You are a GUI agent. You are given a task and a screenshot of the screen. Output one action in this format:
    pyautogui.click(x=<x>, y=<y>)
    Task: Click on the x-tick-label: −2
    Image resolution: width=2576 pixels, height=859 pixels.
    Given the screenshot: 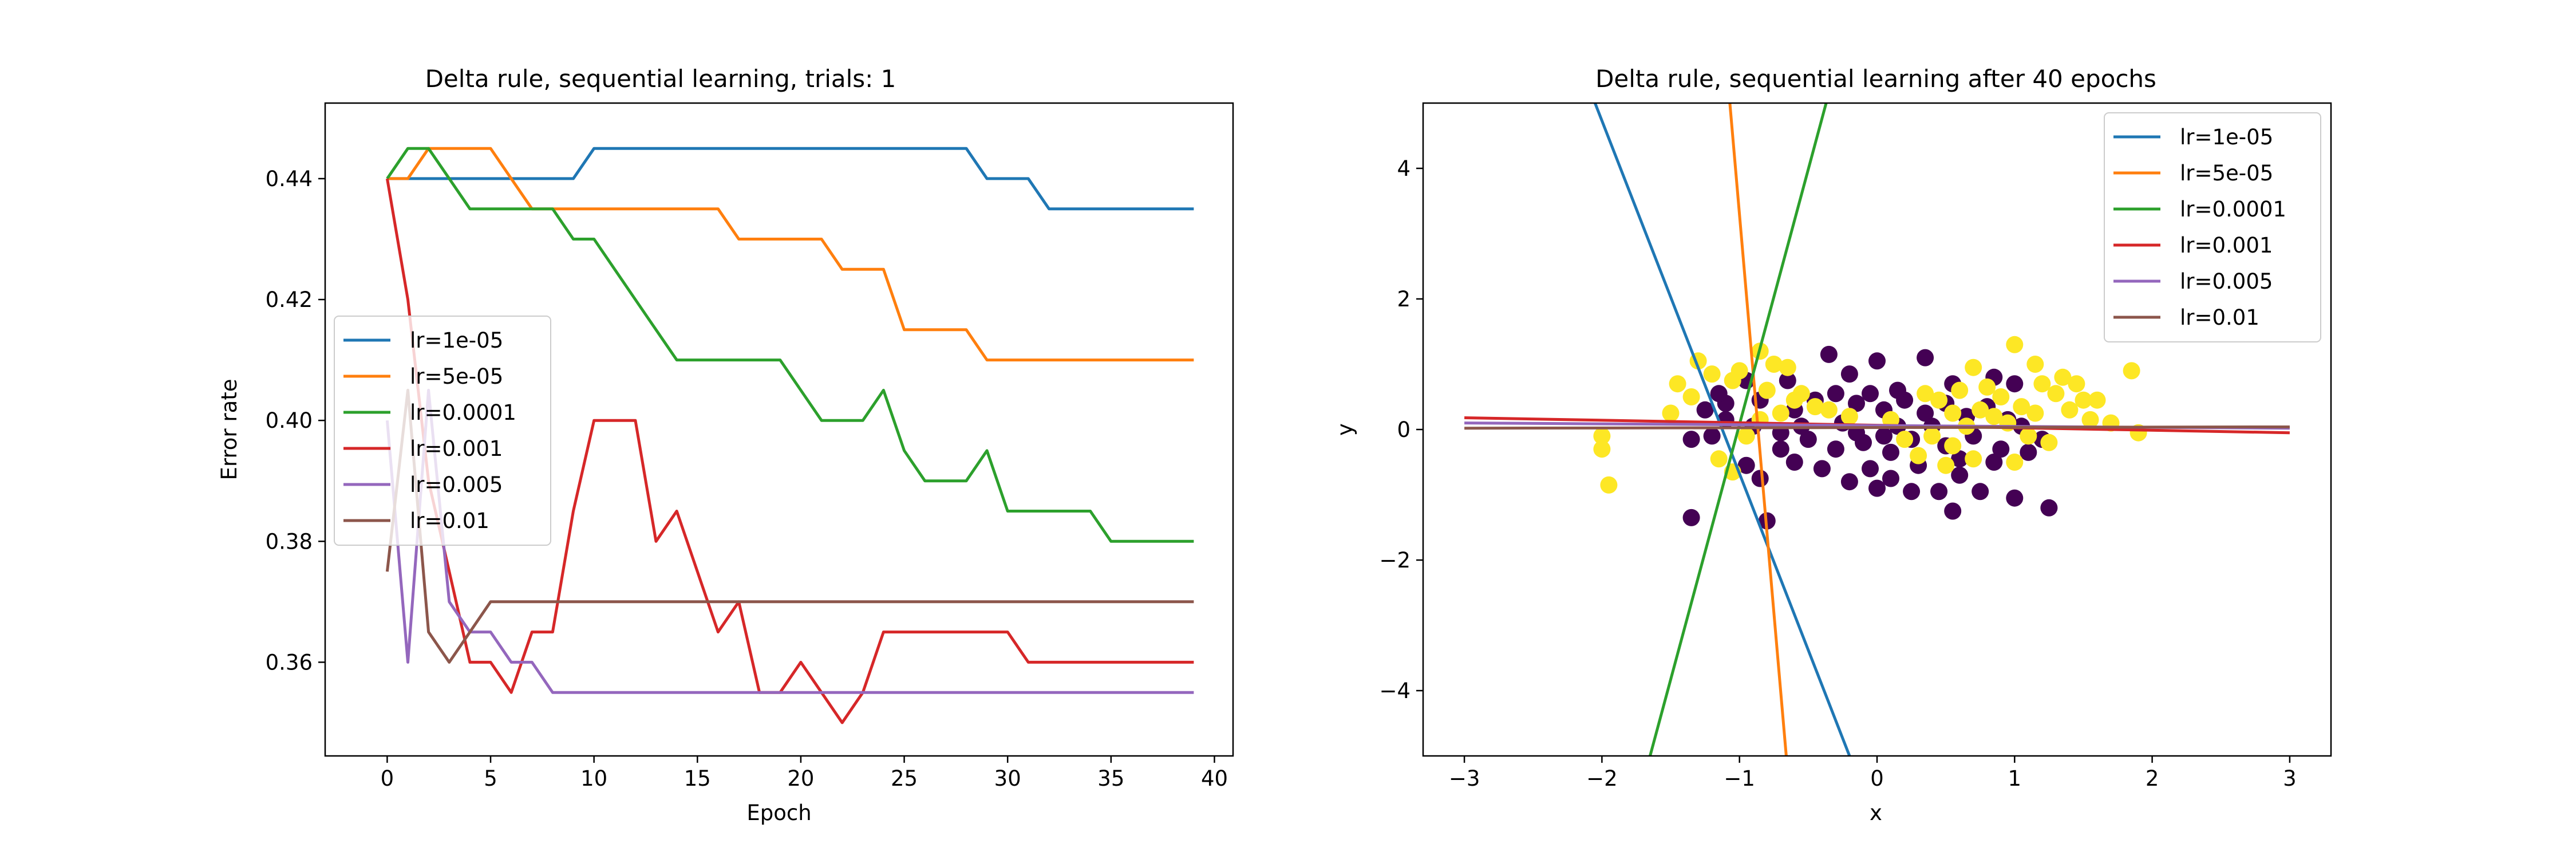 What is the action you would take?
    pyautogui.click(x=1602, y=778)
    